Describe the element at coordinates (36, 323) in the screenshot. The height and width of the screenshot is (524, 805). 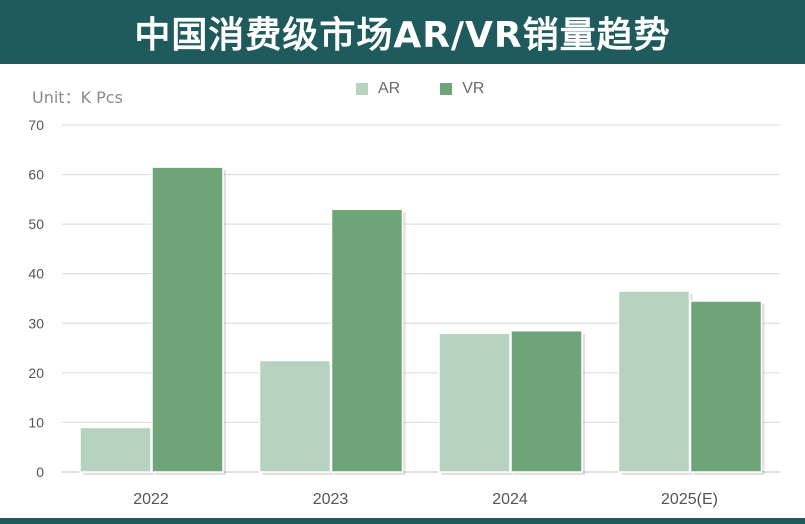
I see `y-tick-label: 30` at that location.